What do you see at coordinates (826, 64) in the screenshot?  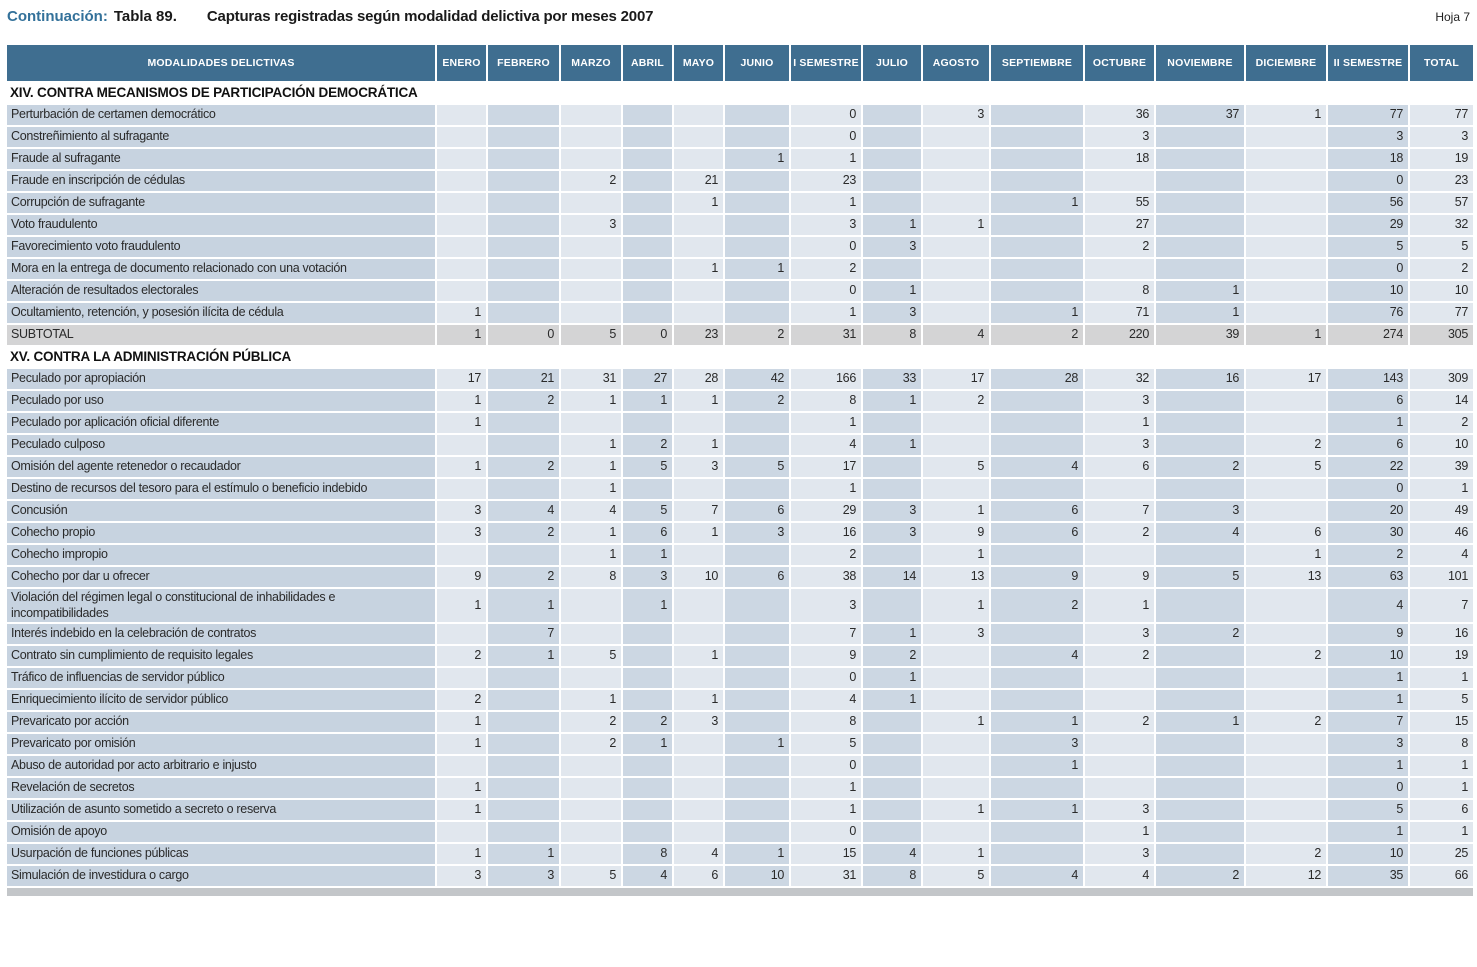 I see `column-header: I SEMESTRE` at bounding box center [826, 64].